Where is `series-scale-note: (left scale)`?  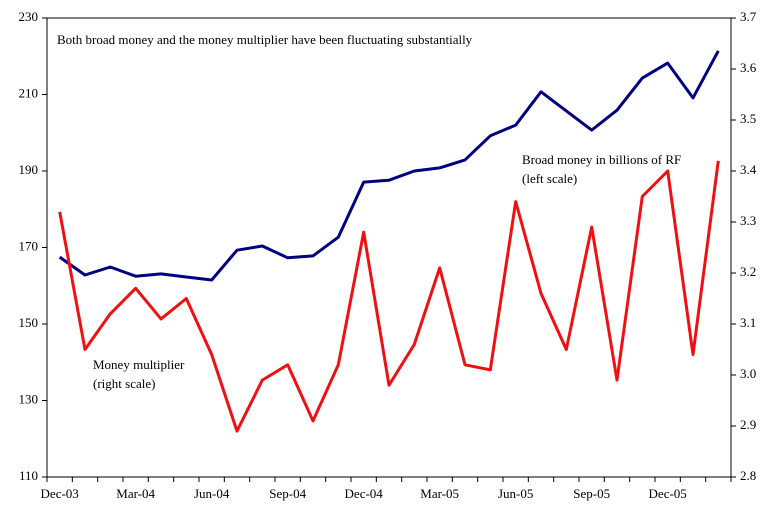
series-scale-note: (left scale) is located at coordinates (549, 178).